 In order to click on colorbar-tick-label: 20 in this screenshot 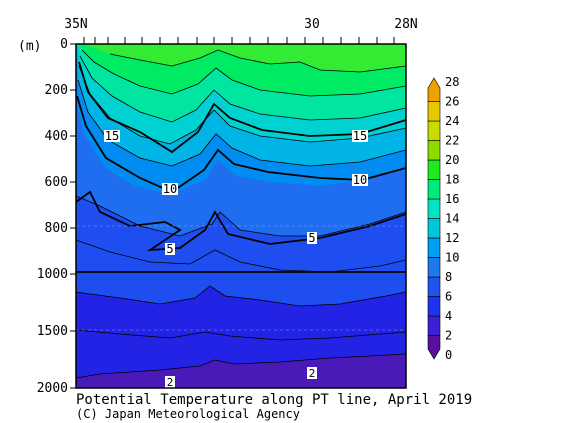, I will do `click(452, 160)`.